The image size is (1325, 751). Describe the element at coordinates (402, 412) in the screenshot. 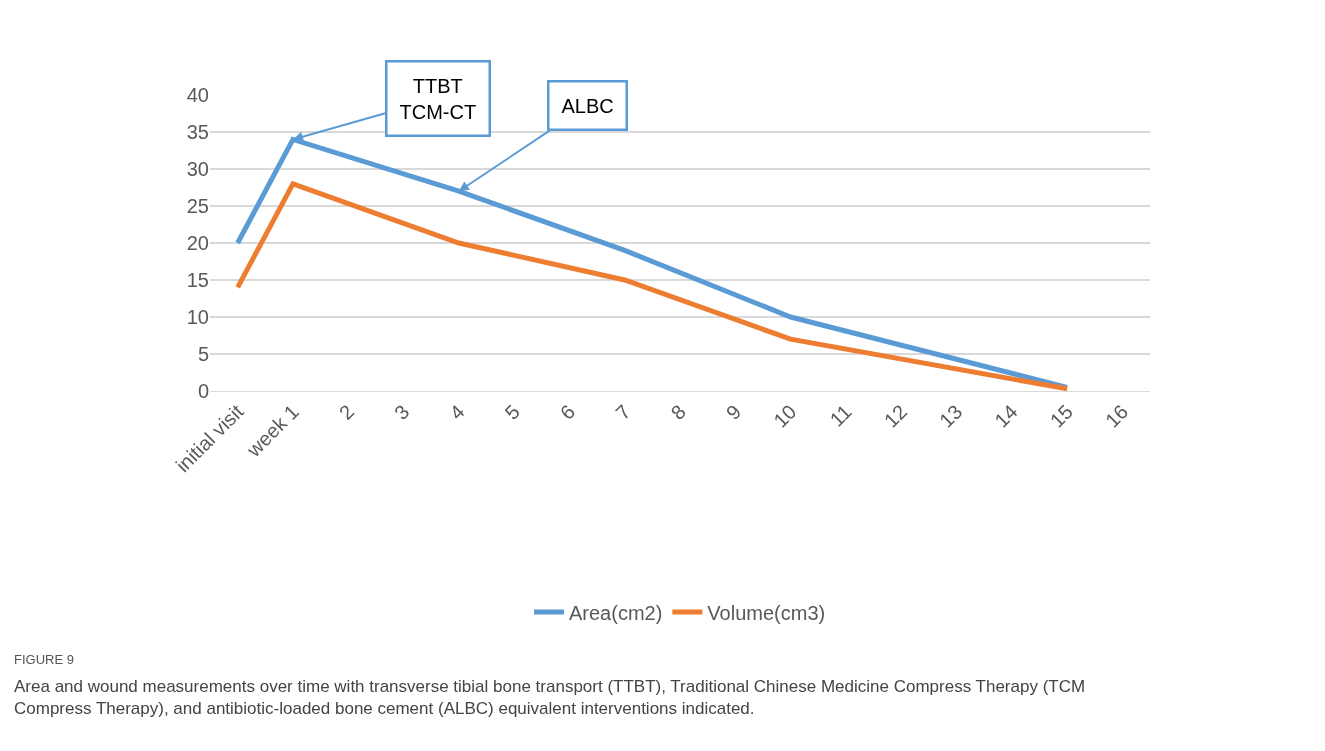

I see `x-tick-label: 3` at that location.